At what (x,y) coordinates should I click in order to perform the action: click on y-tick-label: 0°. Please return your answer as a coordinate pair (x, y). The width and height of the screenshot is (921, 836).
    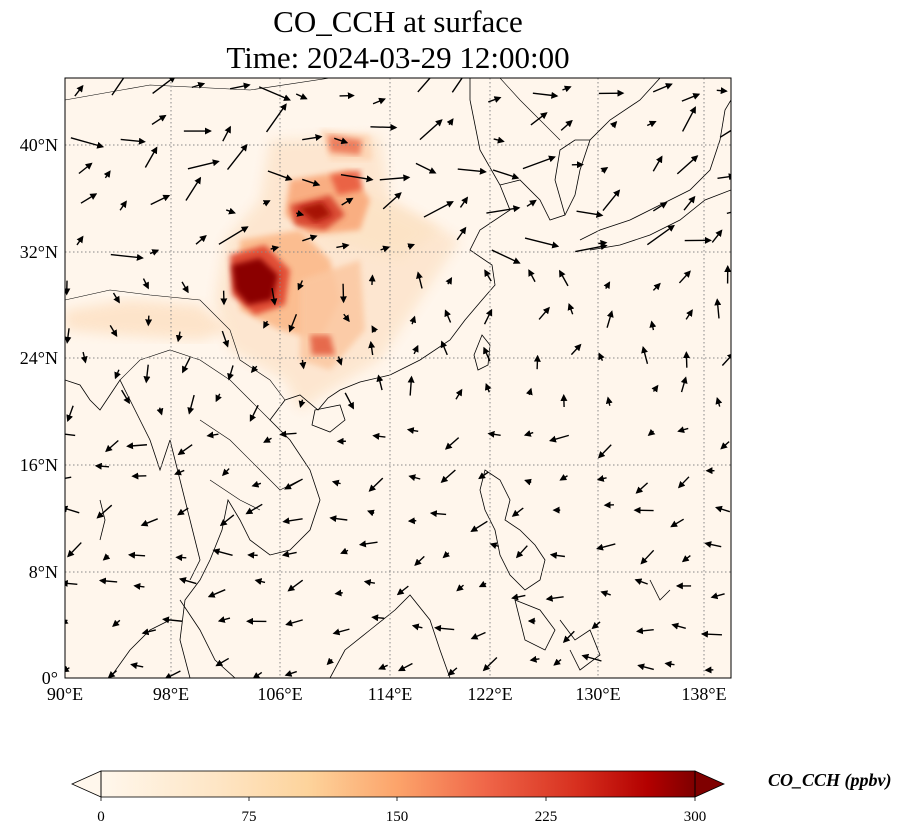
    Looking at the image, I should click on (50, 678).